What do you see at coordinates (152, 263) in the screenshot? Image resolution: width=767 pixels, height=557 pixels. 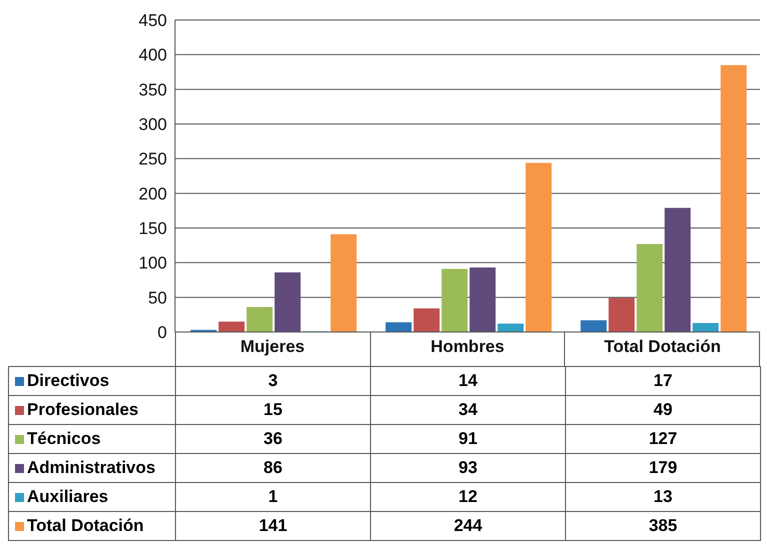 I see `y-tick-label: 100` at bounding box center [152, 263].